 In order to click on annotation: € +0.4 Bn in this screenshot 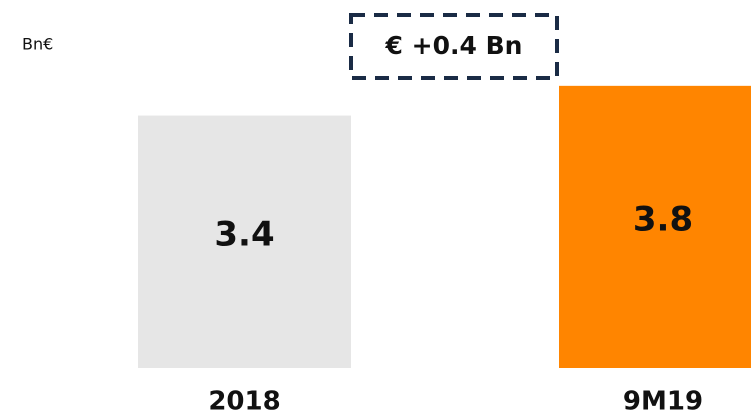, I will do `click(454, 45)`.